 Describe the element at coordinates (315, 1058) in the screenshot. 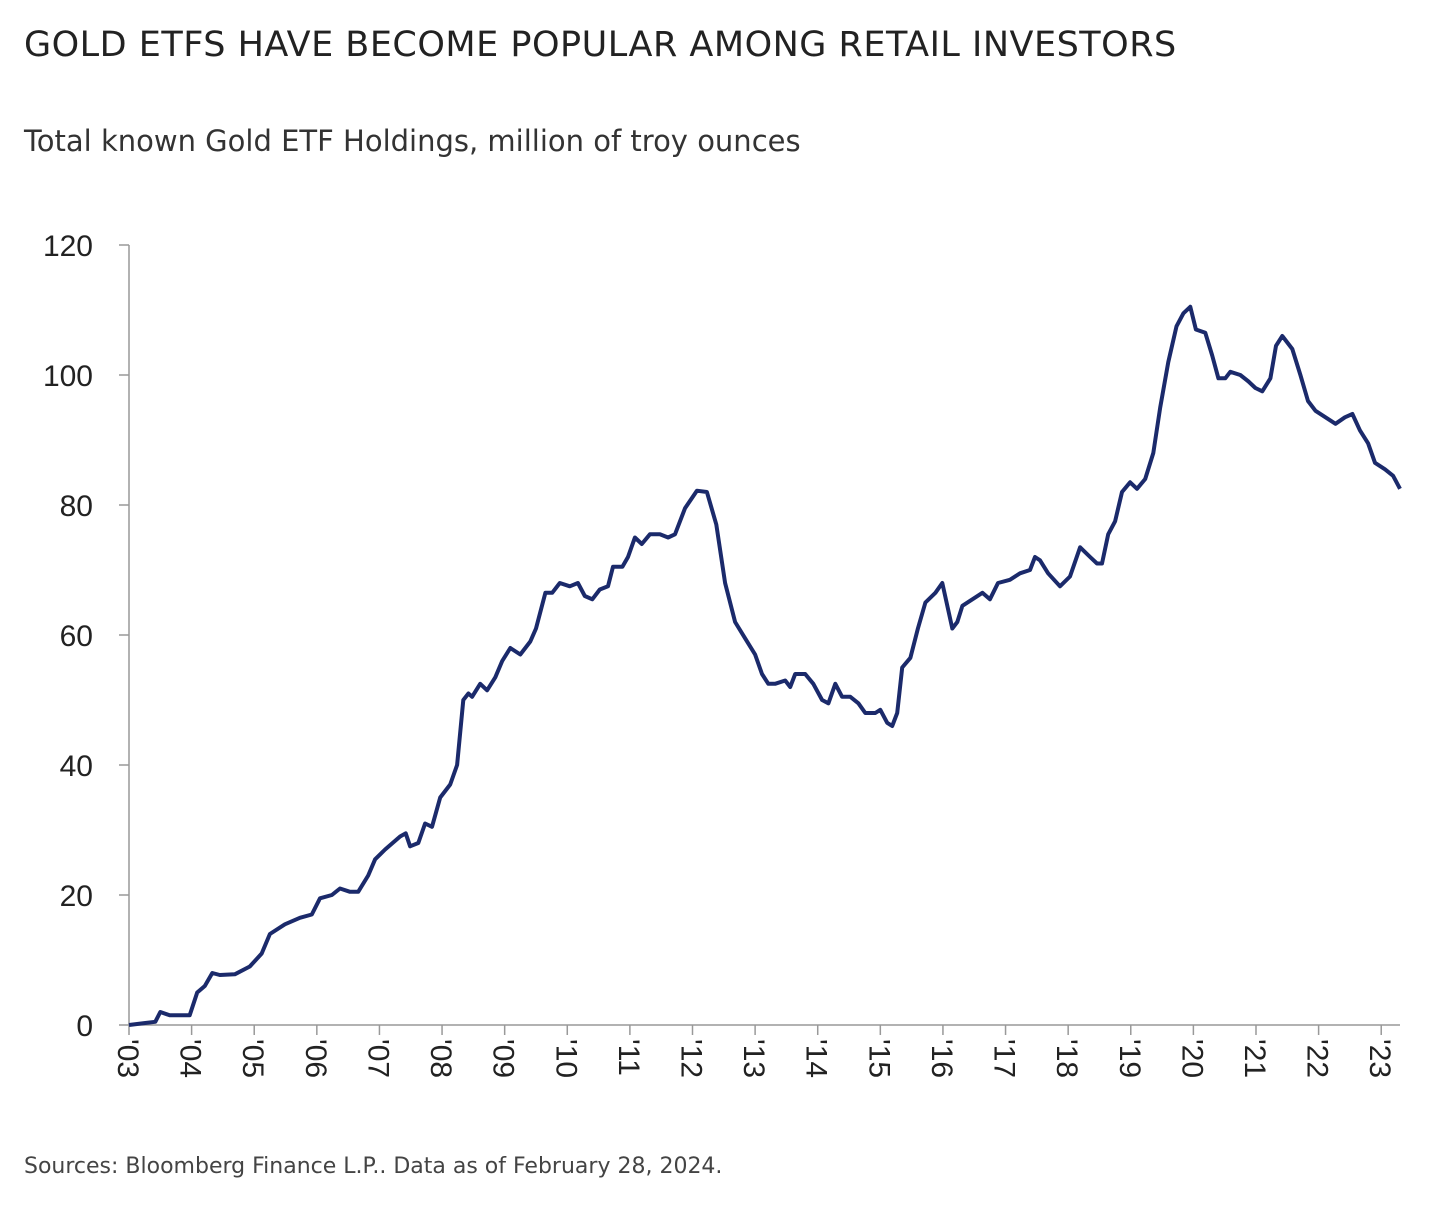

I see `x-tick-label: '06` at that location.